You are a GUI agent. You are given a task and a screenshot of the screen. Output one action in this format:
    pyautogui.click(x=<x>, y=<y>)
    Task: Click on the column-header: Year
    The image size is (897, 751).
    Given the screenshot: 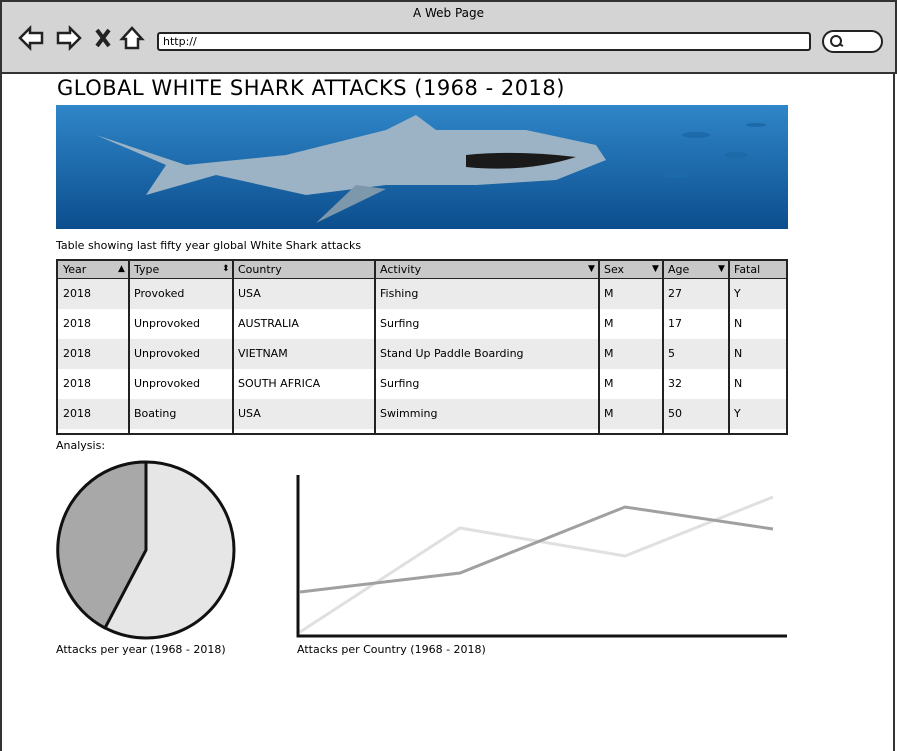 What is the action you would take?
    pyautogui.click(x=75, y=269)
    